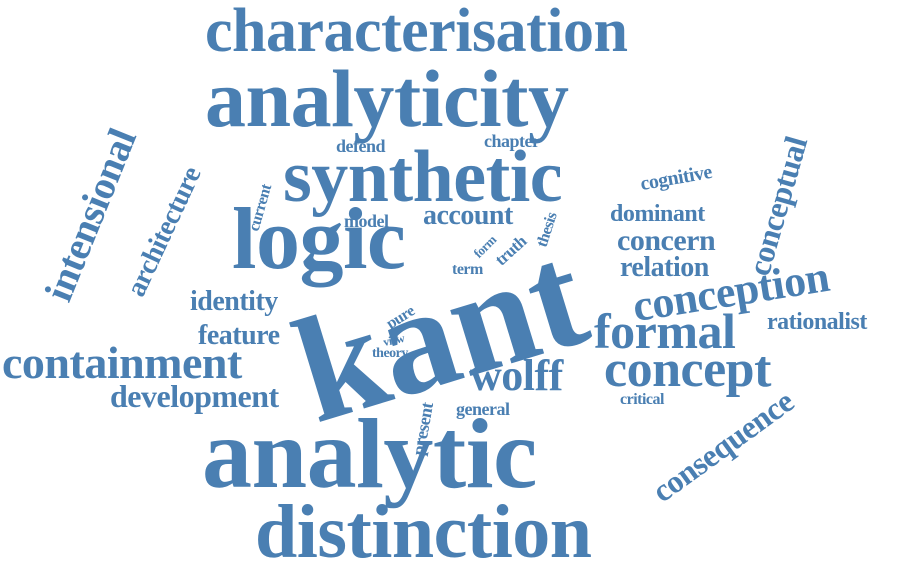 The width and height of the screenshot is (900, 568). Describe the element at coordinates (164, 232) in the screenshot. I see `word-architecture: architecture` at that location.